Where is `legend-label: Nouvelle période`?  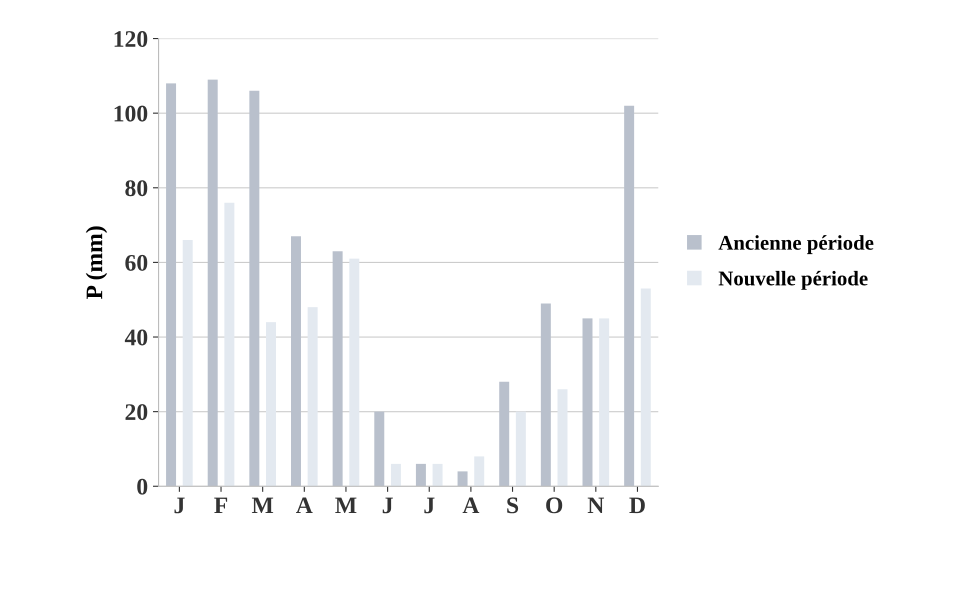 legend-label: Nouvelle période is located at coordinates (793, 280).